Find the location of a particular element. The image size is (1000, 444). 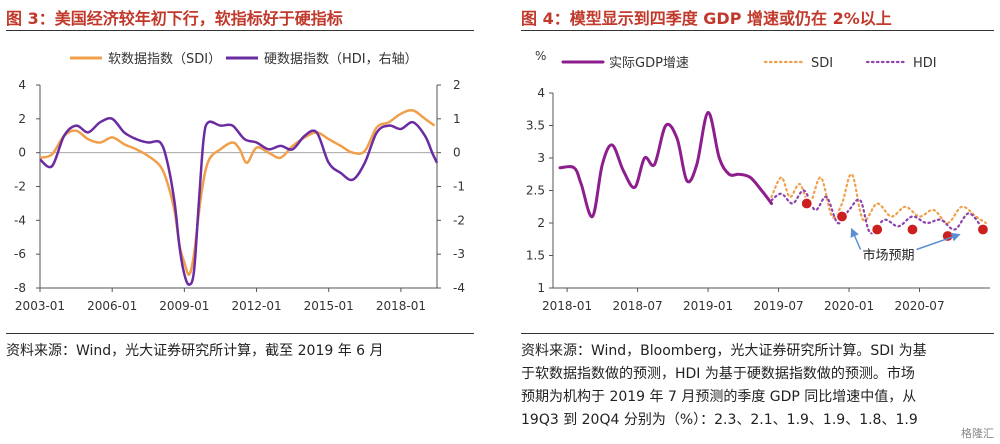

y-left-tick-label: -4 is located at coordinates (20, 220).